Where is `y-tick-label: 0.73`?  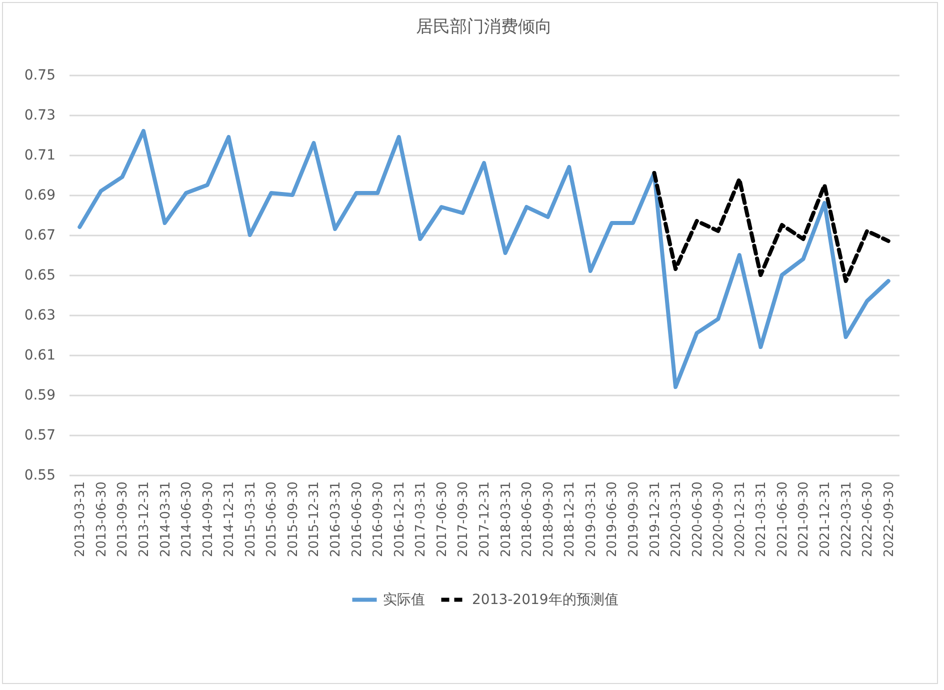 y-tick-label: 0.73 is located at coordinates (40, 116).